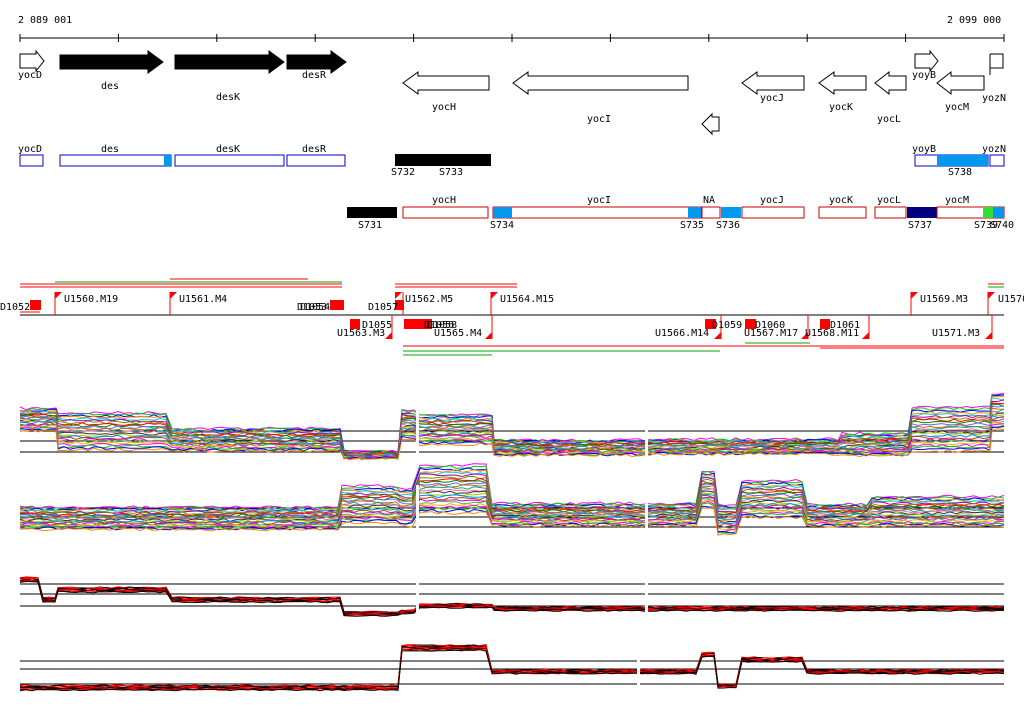  What do you see at coordinates (924, 75) in the screenshot?
I see `gene-label-yoyB: yoyB` at bounding box center [924, 75].